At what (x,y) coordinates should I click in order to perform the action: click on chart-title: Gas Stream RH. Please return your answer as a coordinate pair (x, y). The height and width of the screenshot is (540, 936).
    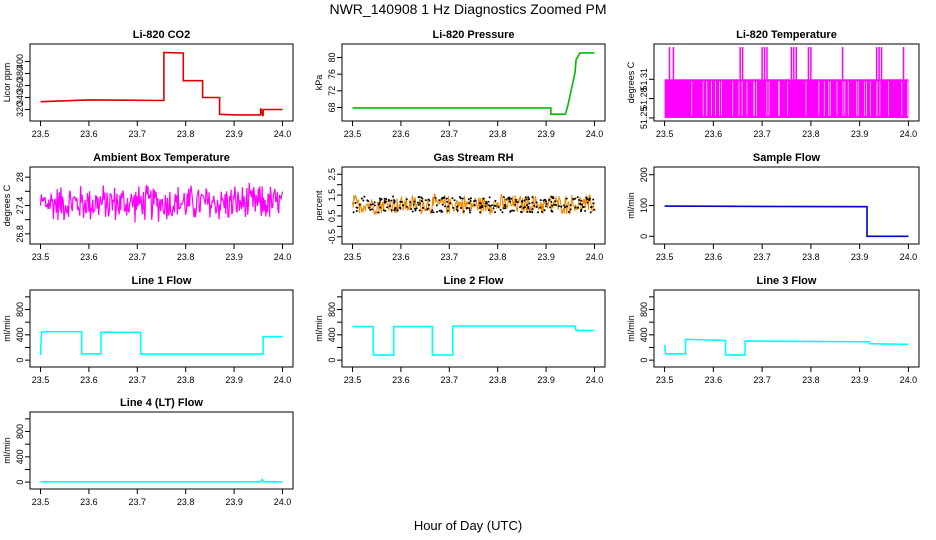
    Looking at the image, I should click on (473, 158).